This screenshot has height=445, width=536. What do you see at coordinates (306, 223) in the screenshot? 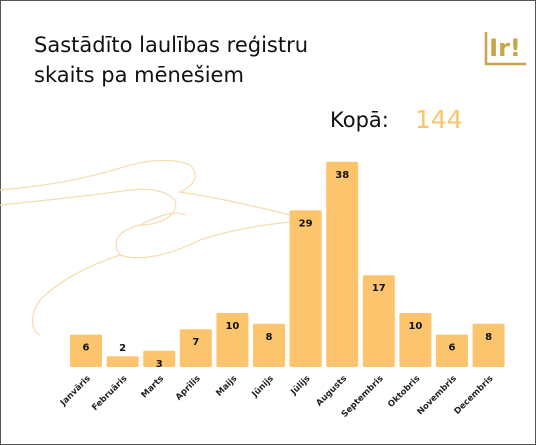
I see `value-label: 29` at bounding box center [306, 223].